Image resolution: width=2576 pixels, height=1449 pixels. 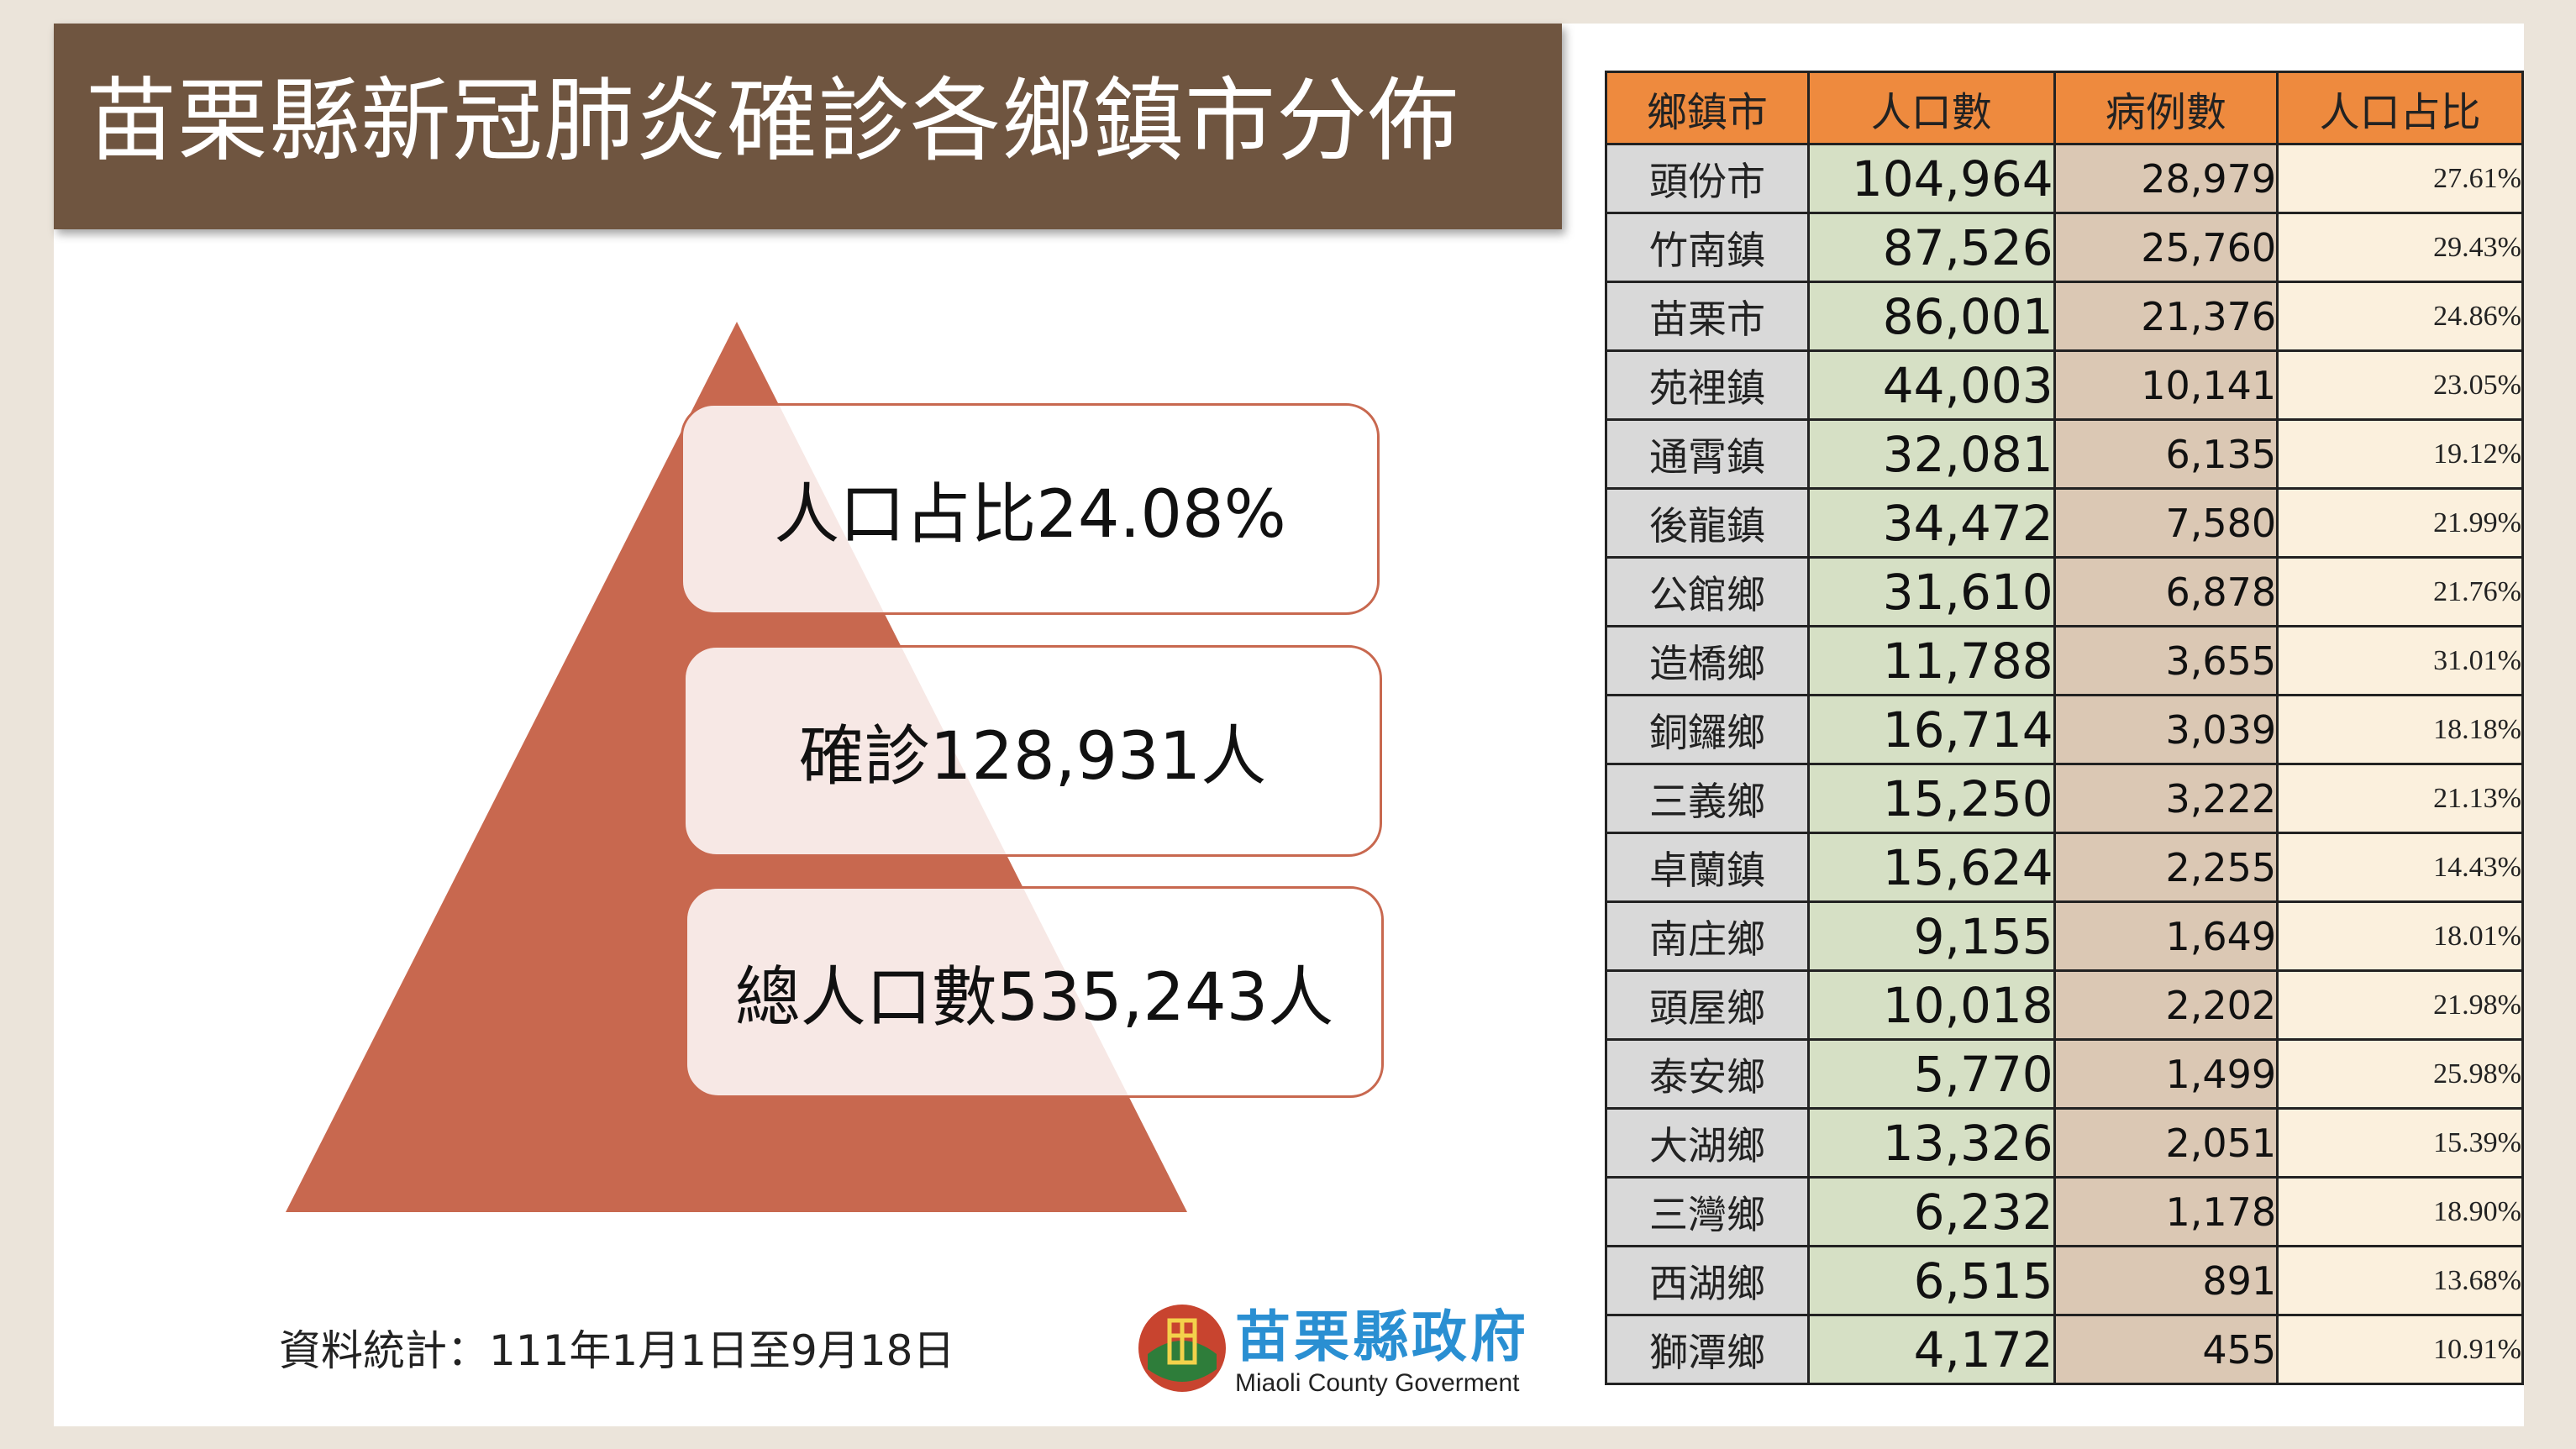 I want to click on cell-cases: 2,202, so click(x=2166, y=1005).